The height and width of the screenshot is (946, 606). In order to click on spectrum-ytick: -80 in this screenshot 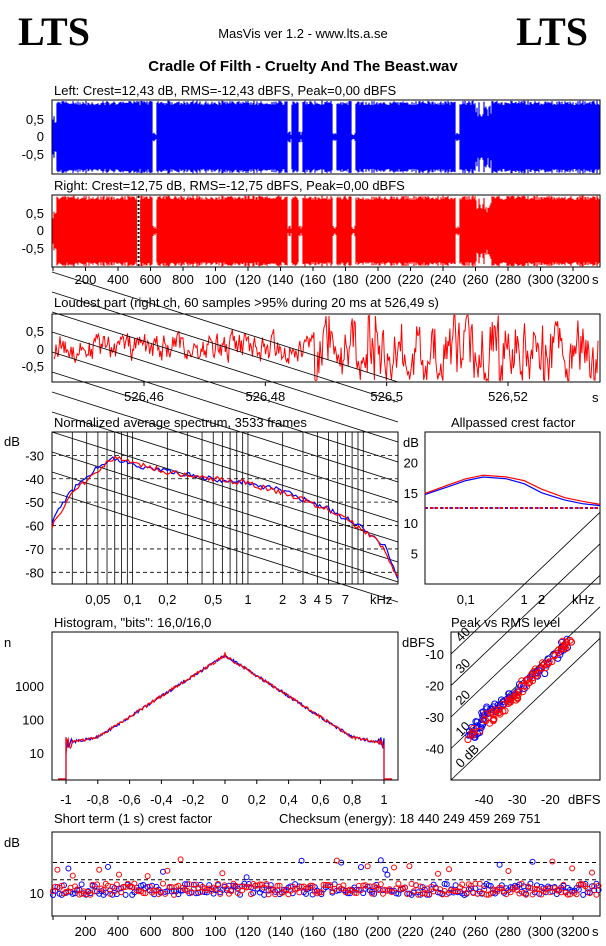, I will do `click(34, 572)`.